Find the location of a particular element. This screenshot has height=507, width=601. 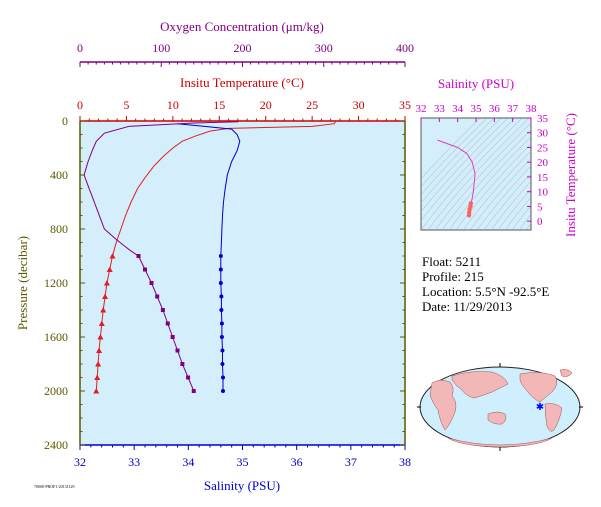

ts-x-tick-label: 32 is located at coordinates (421, 109).